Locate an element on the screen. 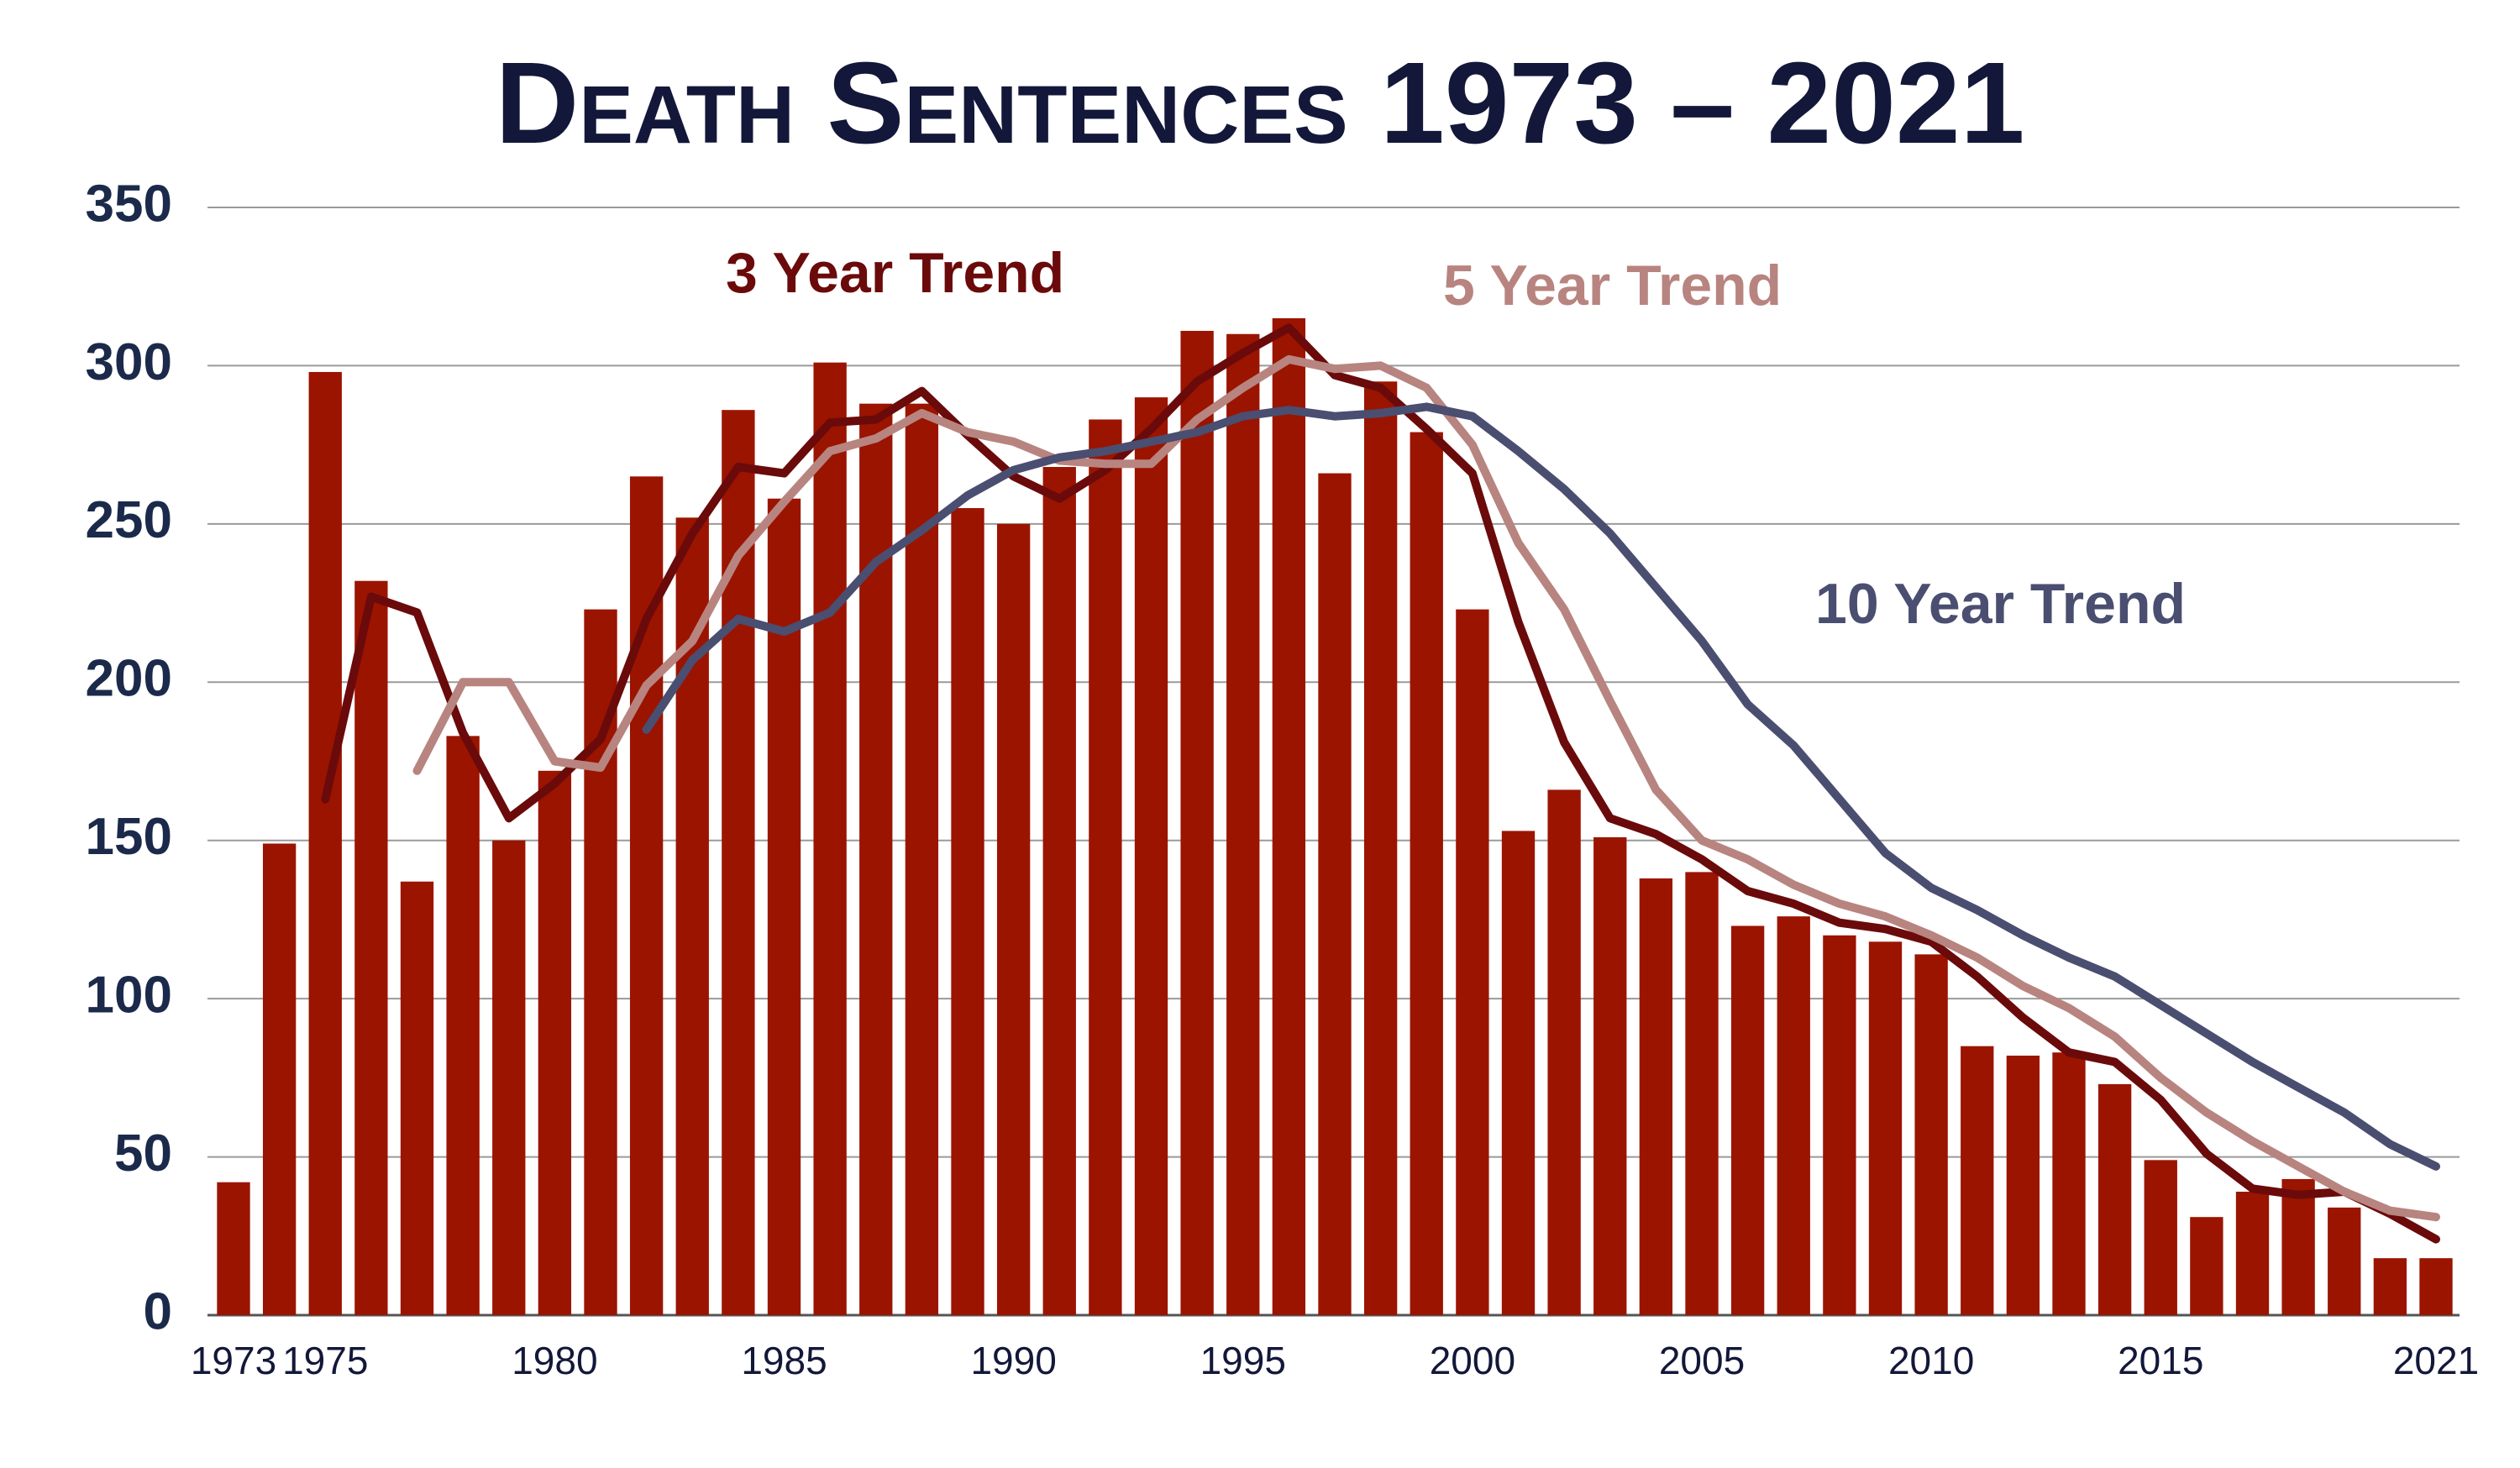  legend-label: 5 Year Trend is located at coordinates (1612, 285).